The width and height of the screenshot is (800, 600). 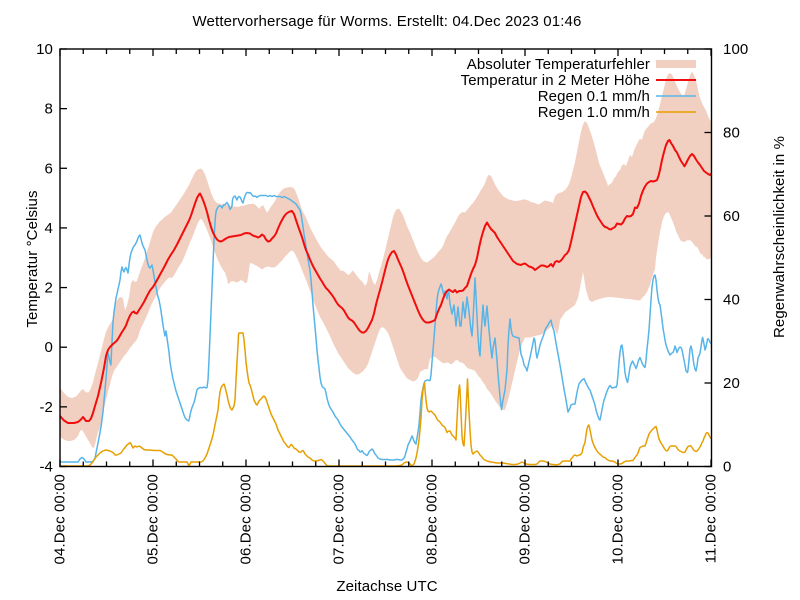 What do you see at coordinates (432, 519) in the screenshot?
I see `svg-text: 08.Dec 00:00` at bounding box center [432, 519].